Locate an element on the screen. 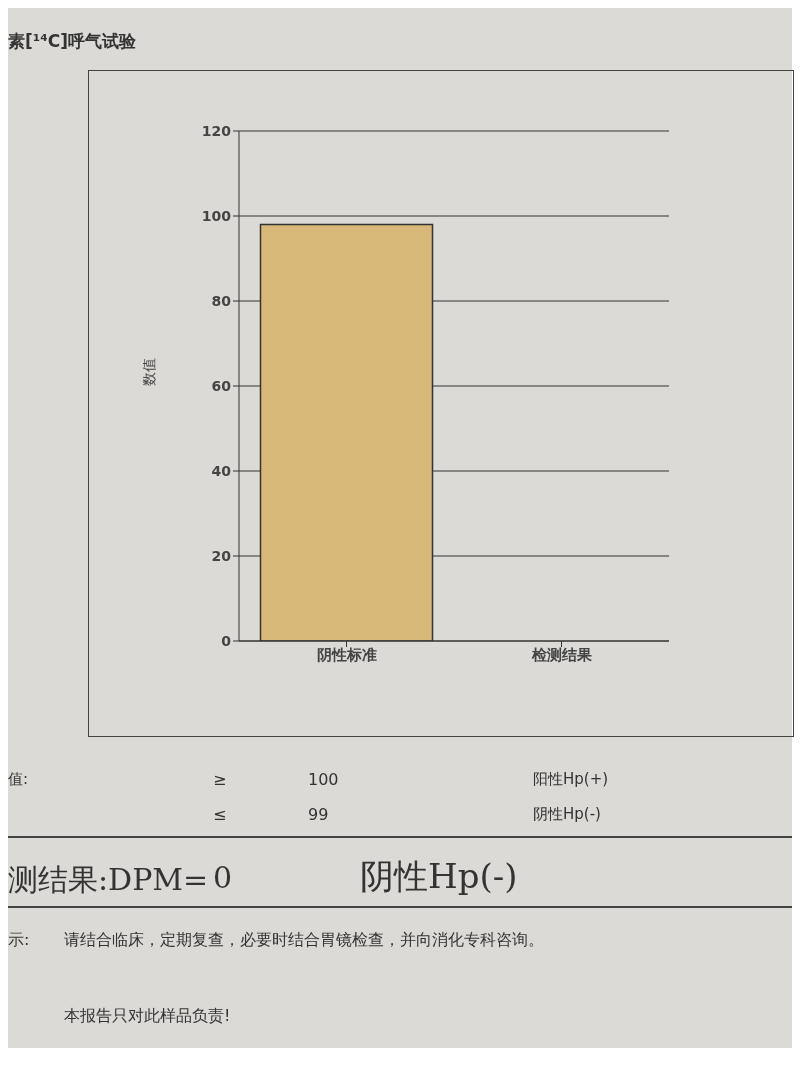 This screenshot has width=800, height=1067. y-tick-label: 120 is located at coordinates (216, 130).